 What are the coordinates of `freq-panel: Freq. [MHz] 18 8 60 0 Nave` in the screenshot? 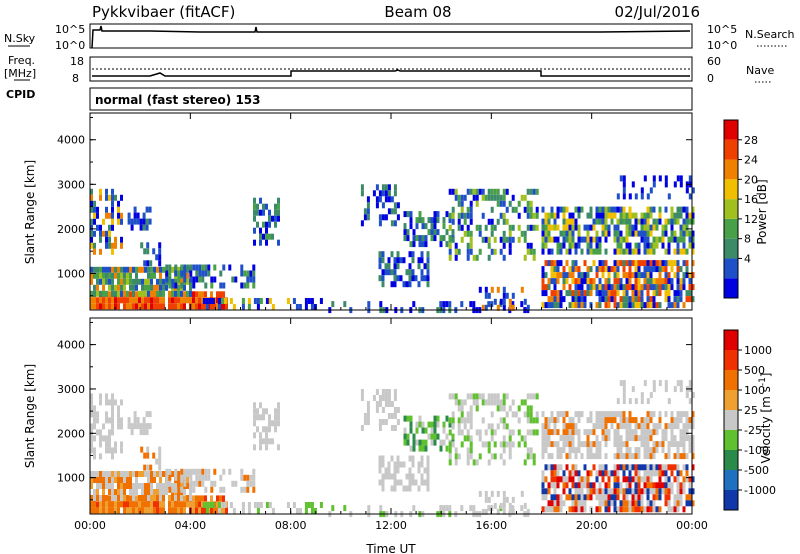 It's located at (389, 69).